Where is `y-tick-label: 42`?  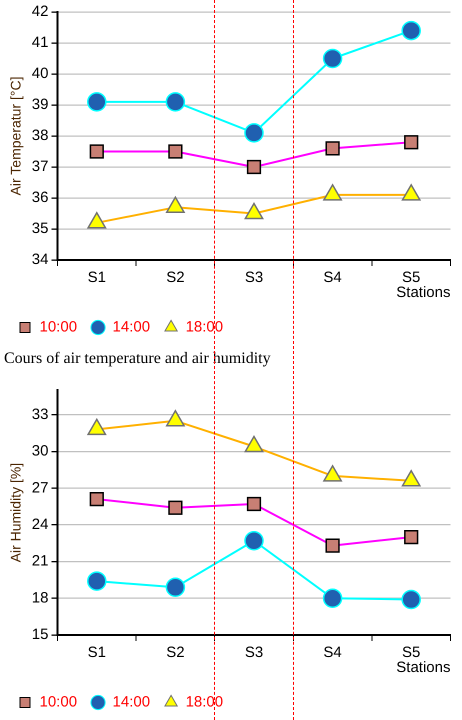
y-tick-label: 42 is located at coordinates (40, 11).